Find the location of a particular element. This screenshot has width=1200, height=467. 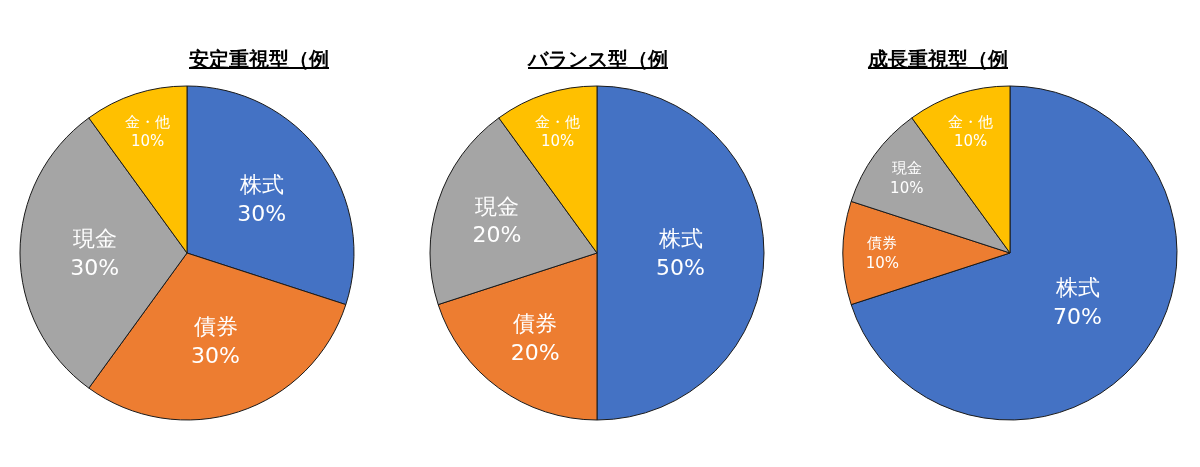

data-label: 50% is located at coordinates (680, 267).